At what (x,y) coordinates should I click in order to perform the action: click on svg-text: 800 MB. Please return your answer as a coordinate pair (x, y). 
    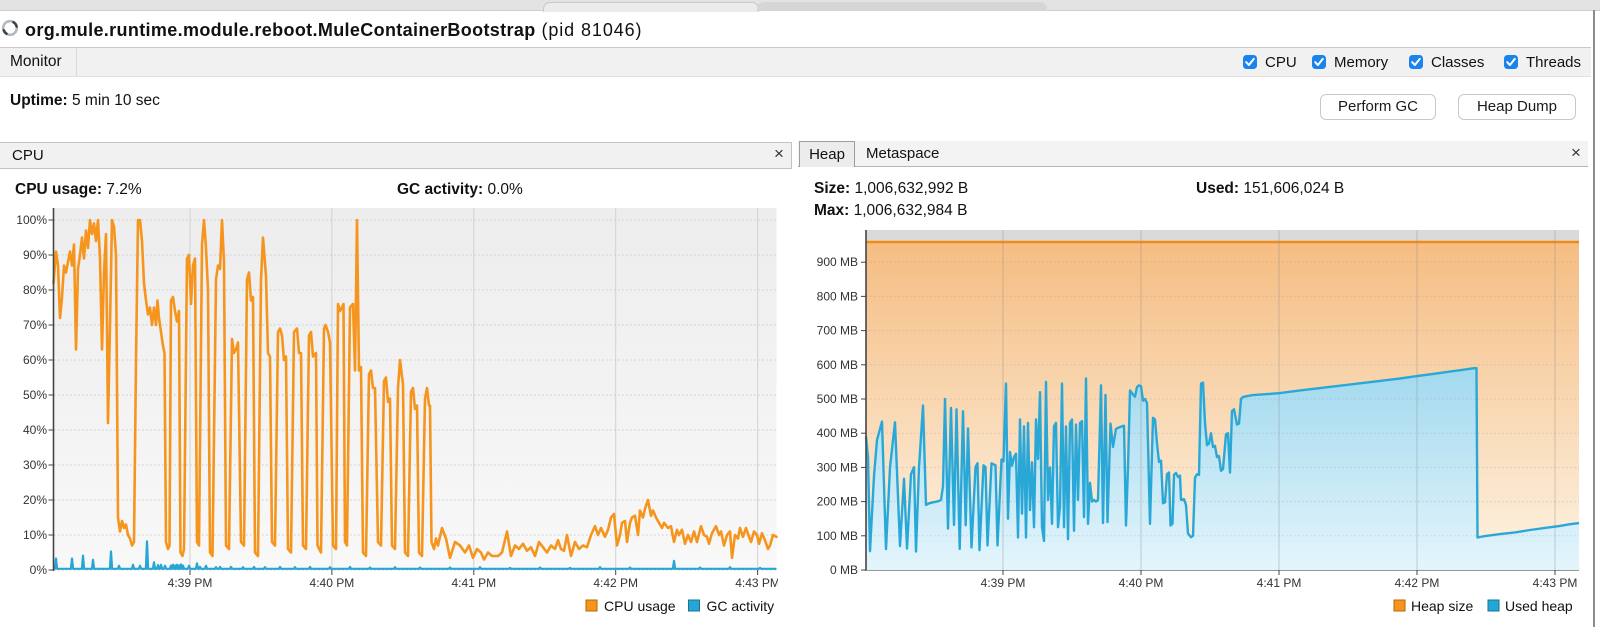
    Looking at the image, I should click on (837, 296).